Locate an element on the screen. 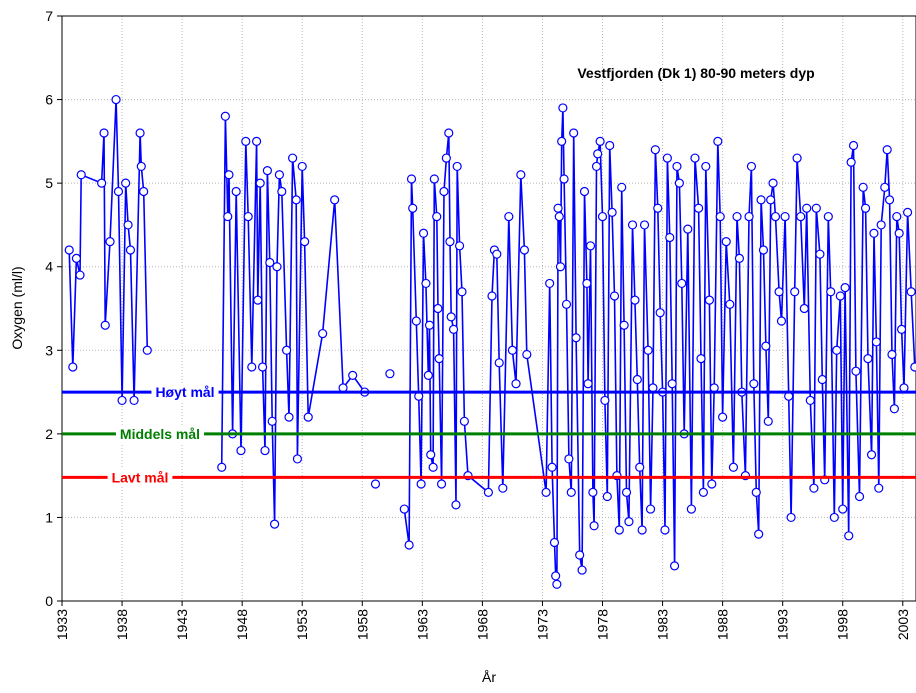 This screenshot has width=916, height=693. x-tick-label: 1993 is located at coordinates (783, 624).